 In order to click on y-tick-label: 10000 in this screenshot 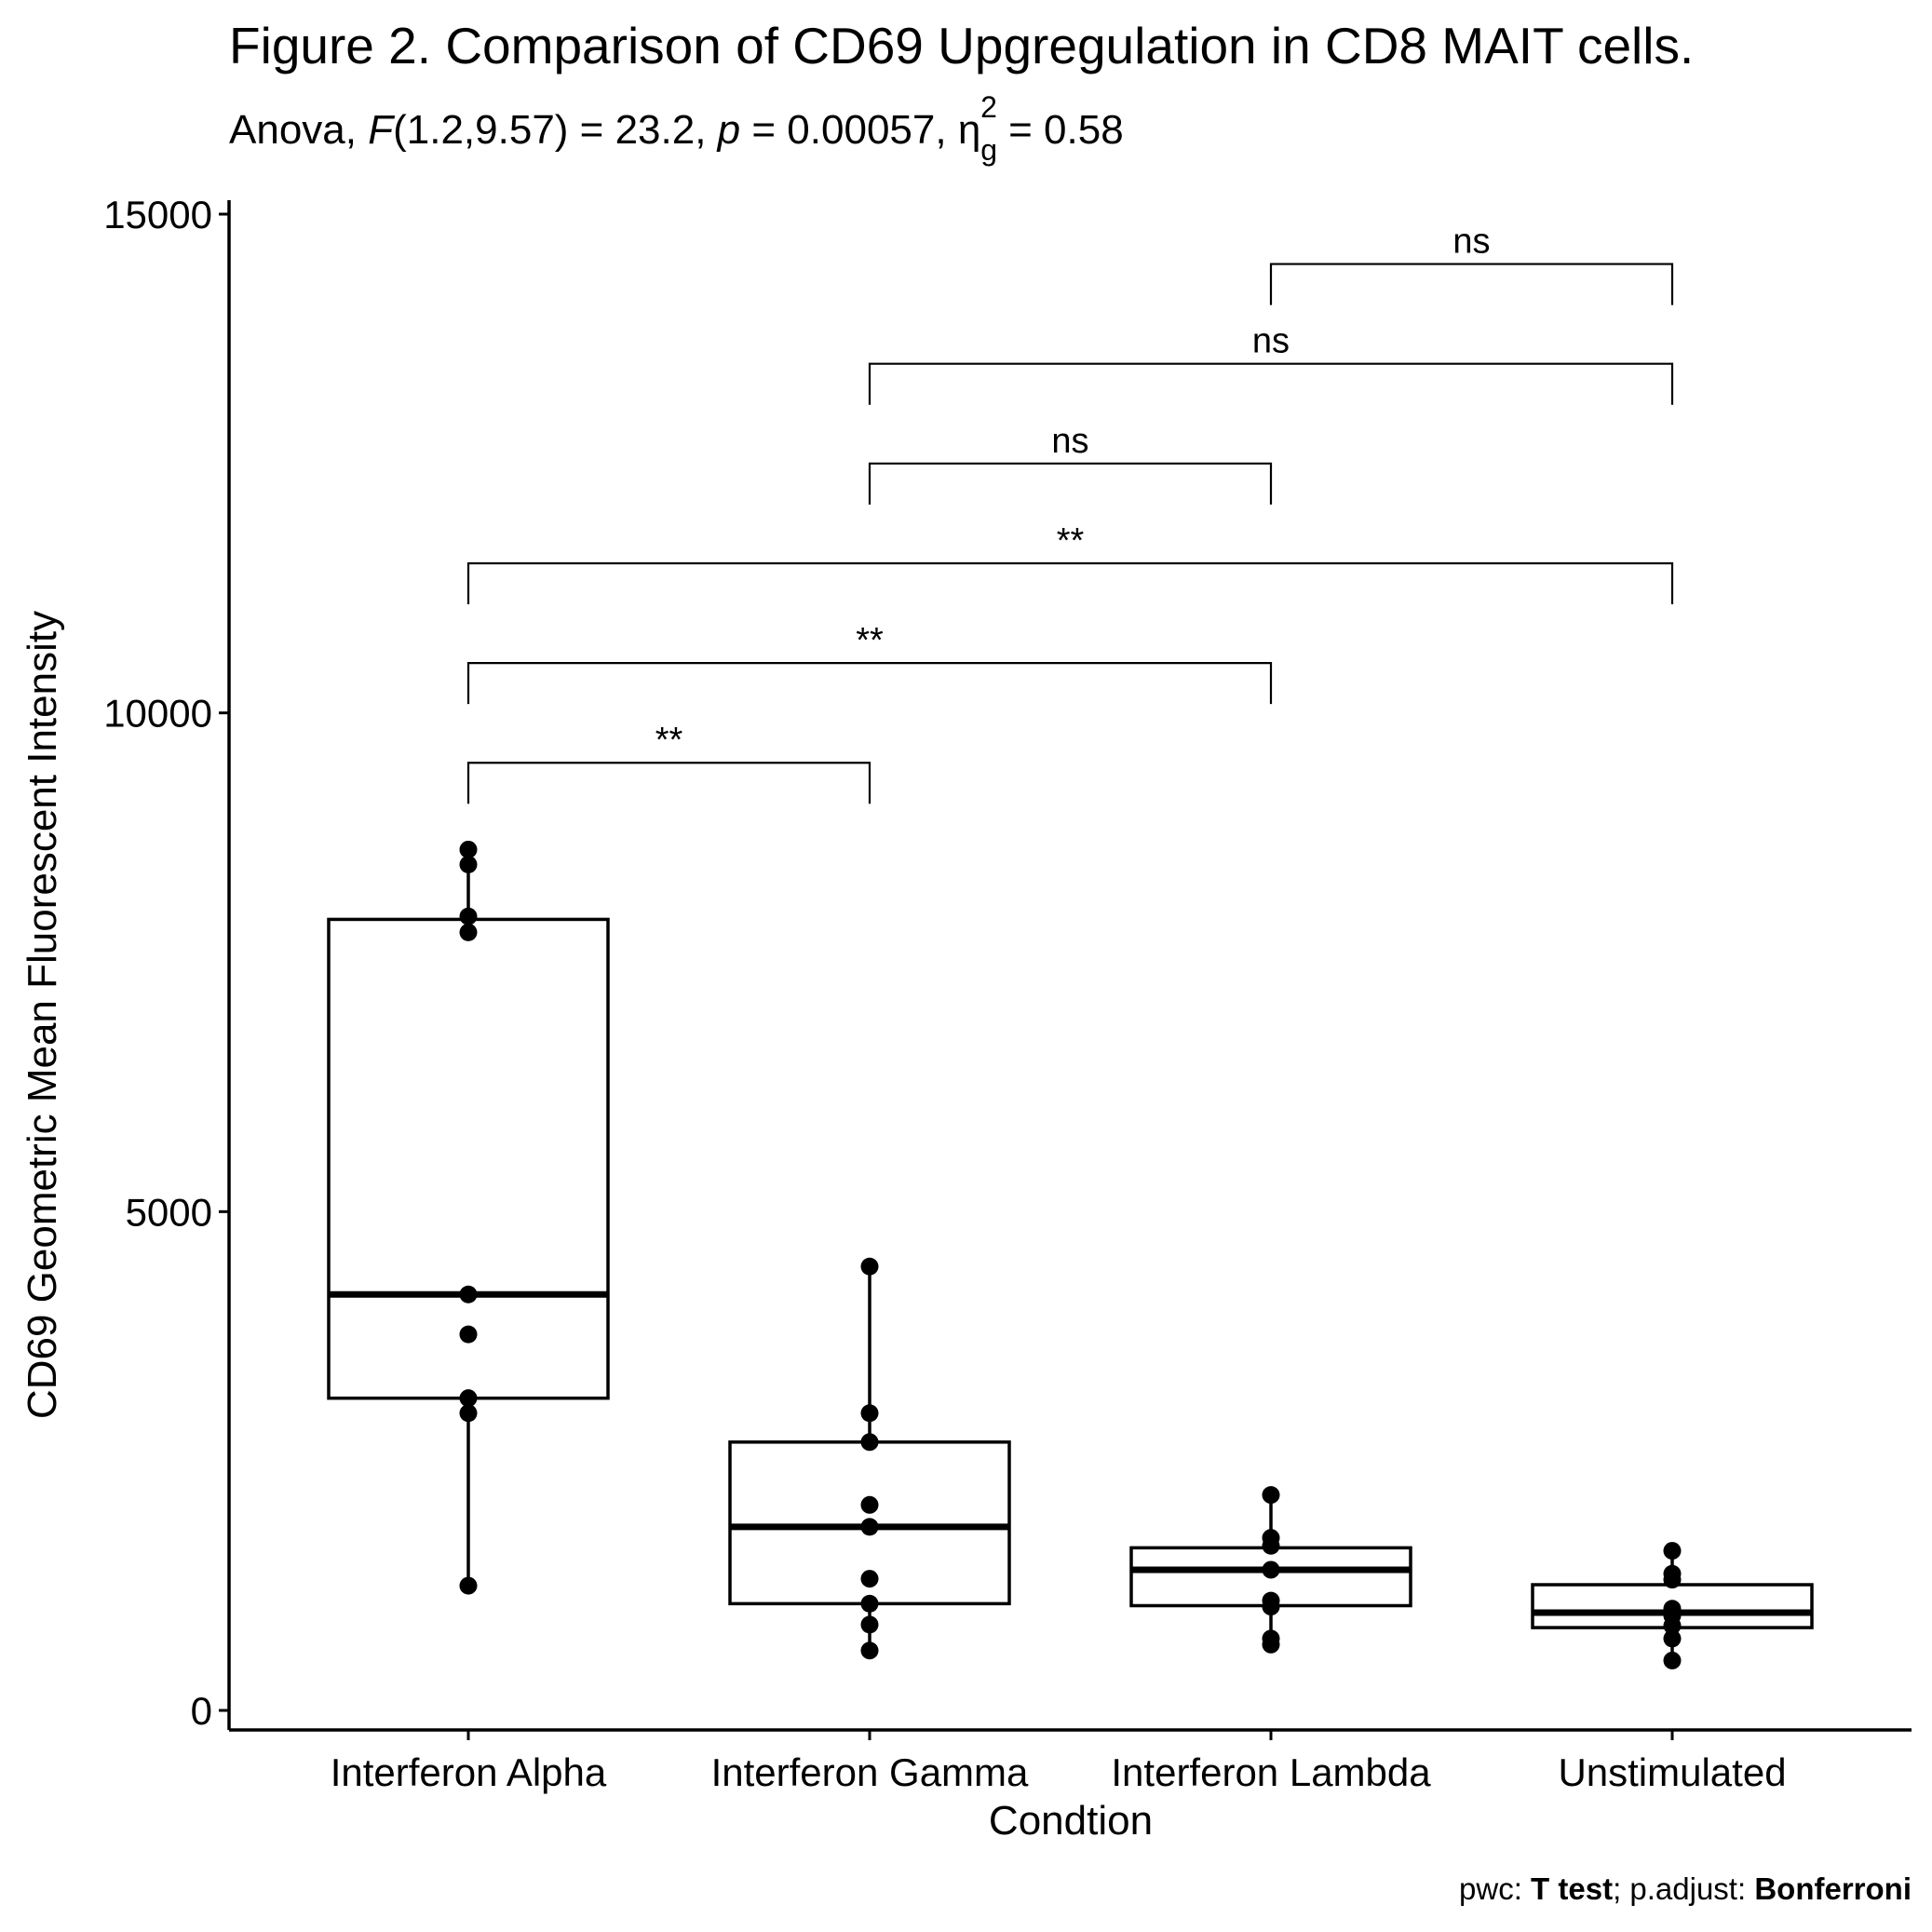, I will do `click(157, 714)`.